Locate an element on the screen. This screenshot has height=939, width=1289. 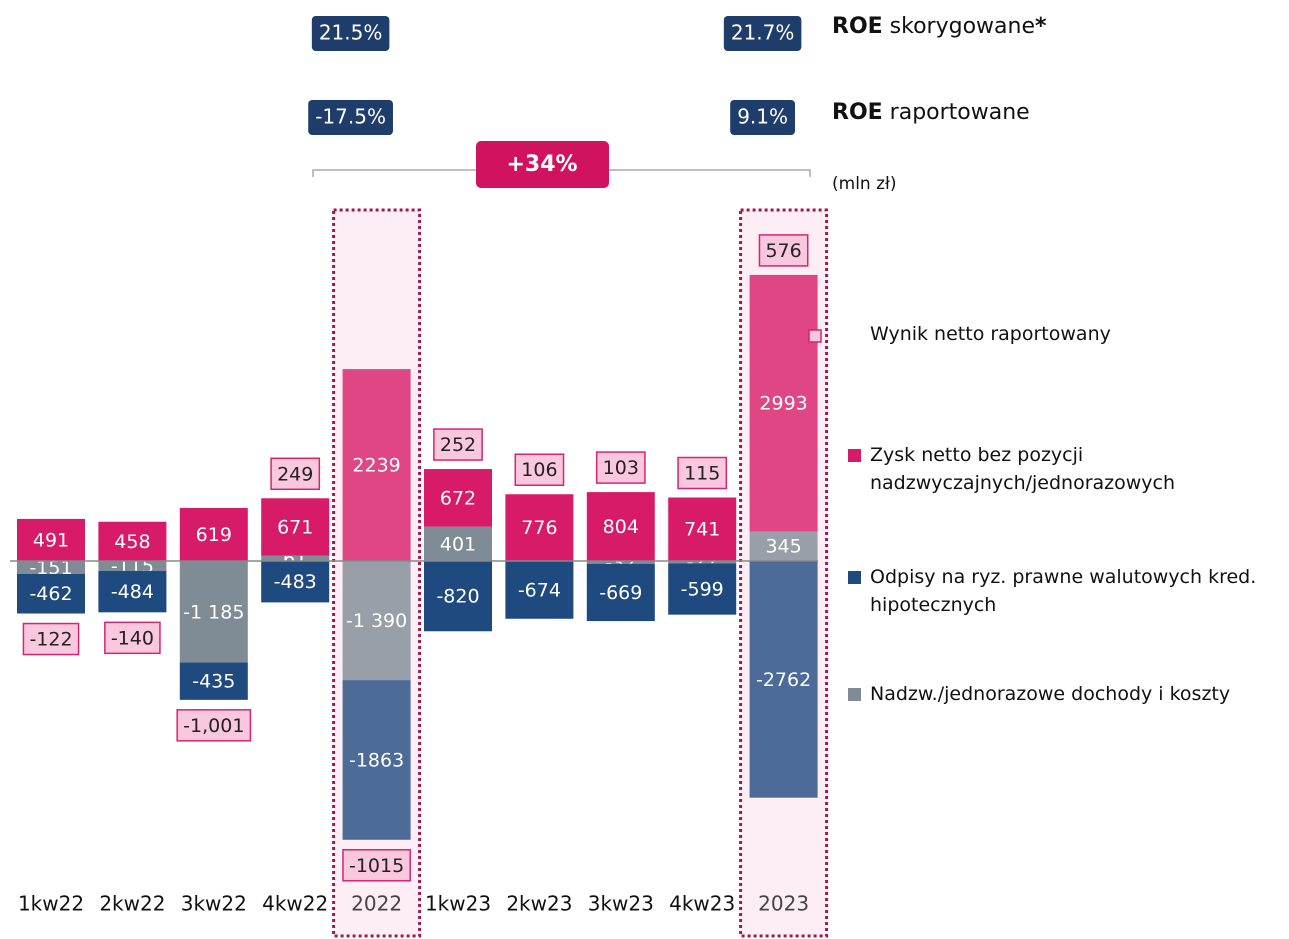
net-result: 252 is located at coordinates (458, 444).